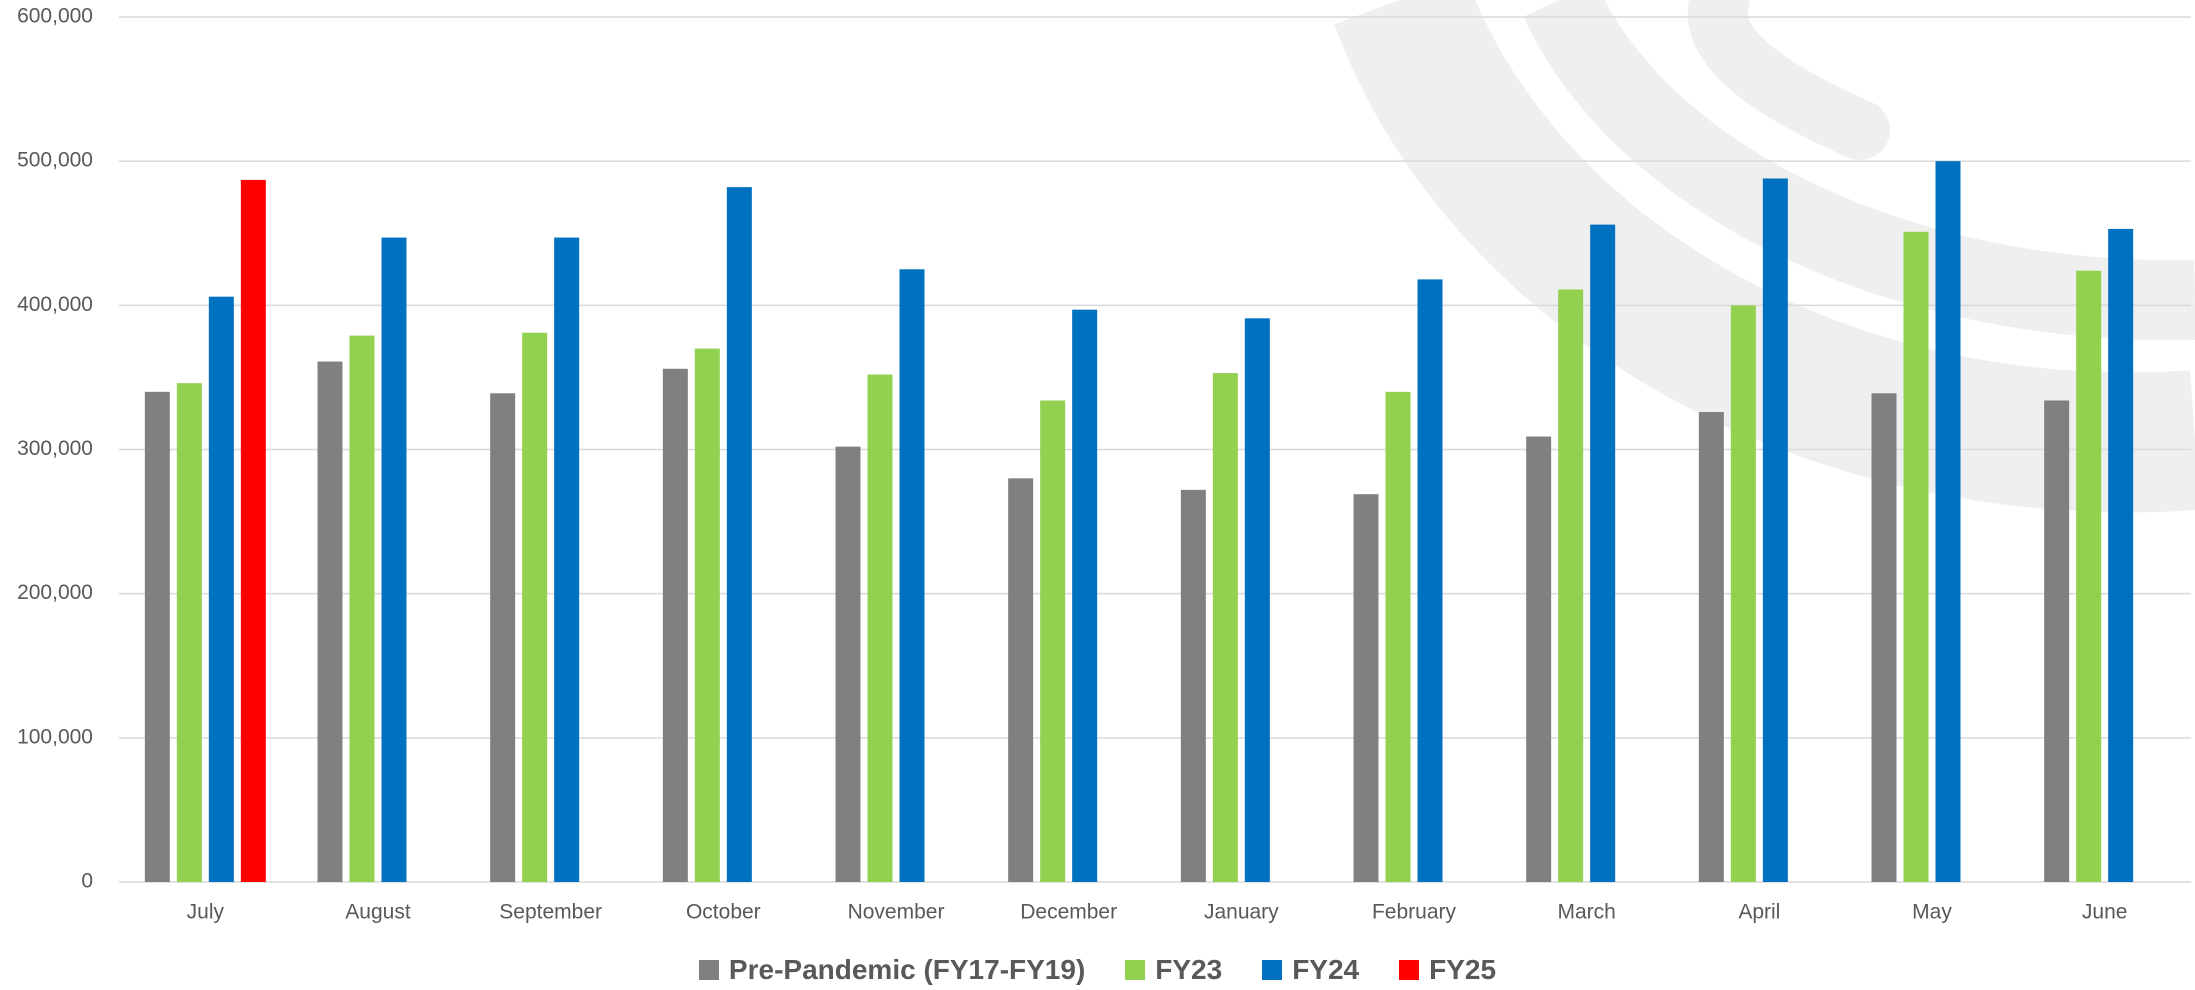 The width and height of the screenshot is (2195, 990). I want to click on legend-item: Pre-Pandemic (FY17-FY19), so click(892, 970).